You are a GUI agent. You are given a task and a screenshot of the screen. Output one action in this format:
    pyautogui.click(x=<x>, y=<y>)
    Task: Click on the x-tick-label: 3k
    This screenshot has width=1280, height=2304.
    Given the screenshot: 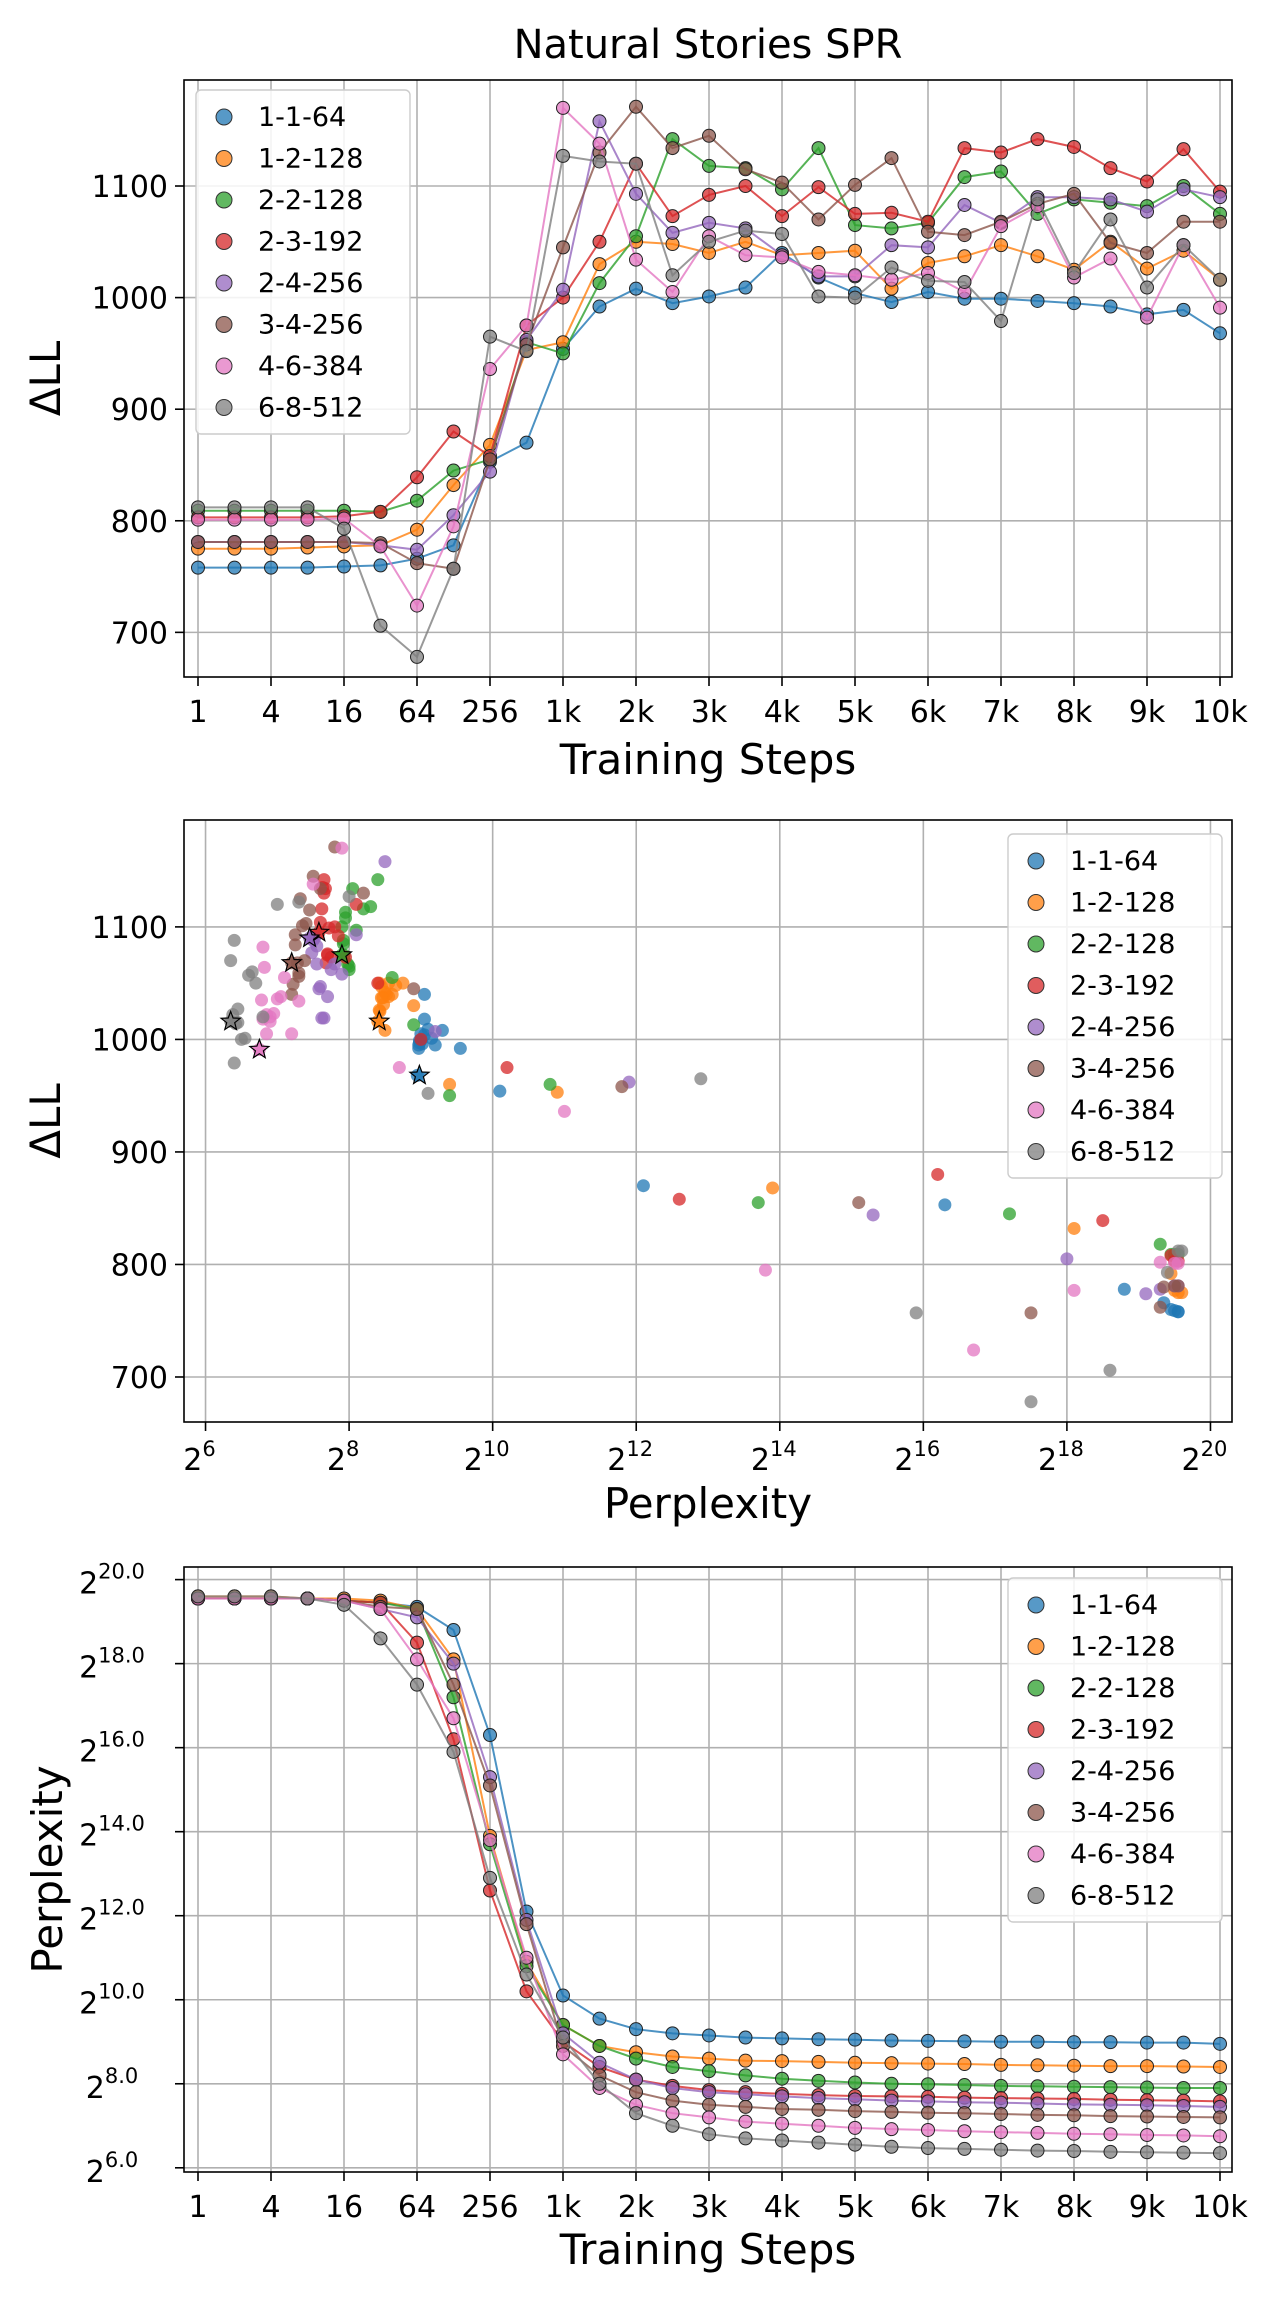 What is the action you would take?
    pyautogui.click(x=709, y=712)
    